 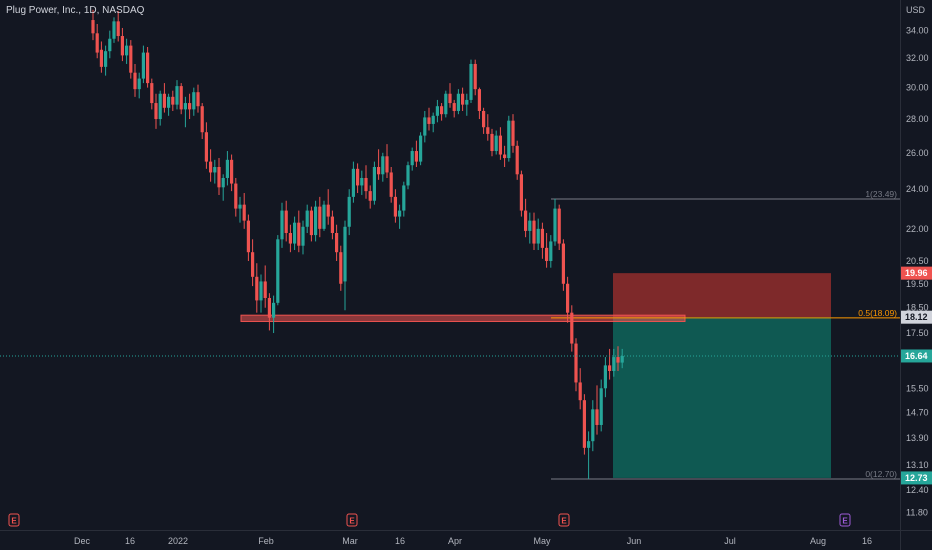 I want to click on stop-loss-zone, so click(x=722, y=295).